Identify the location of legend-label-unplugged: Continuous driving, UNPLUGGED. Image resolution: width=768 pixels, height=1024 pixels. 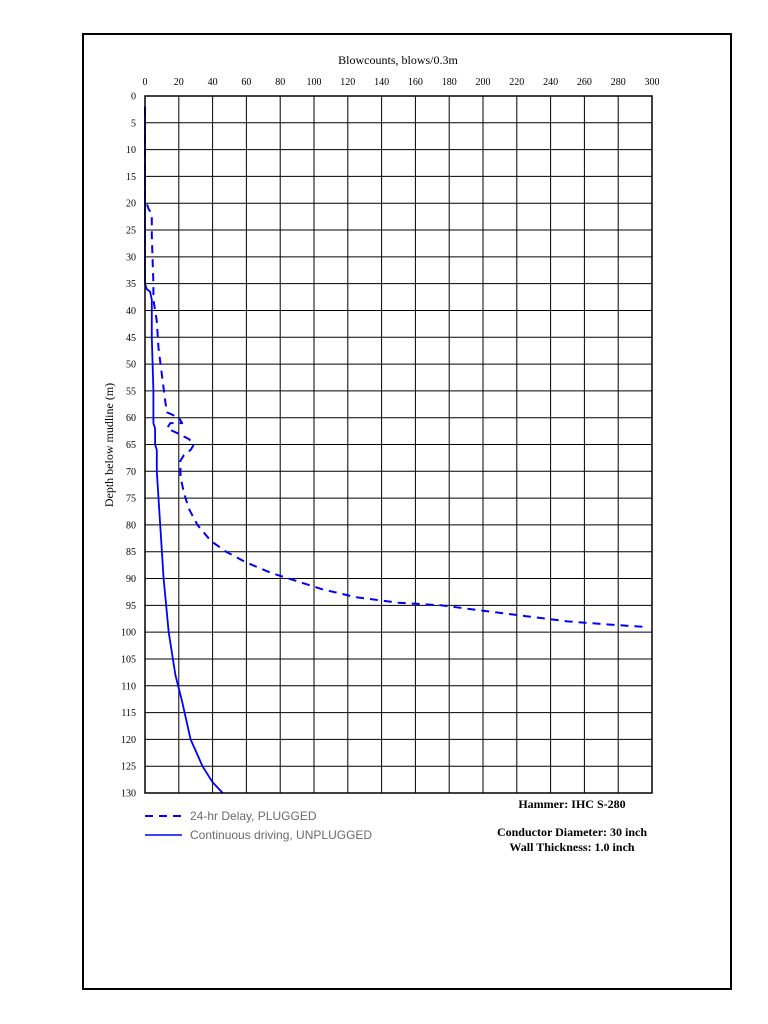
(281, 835).